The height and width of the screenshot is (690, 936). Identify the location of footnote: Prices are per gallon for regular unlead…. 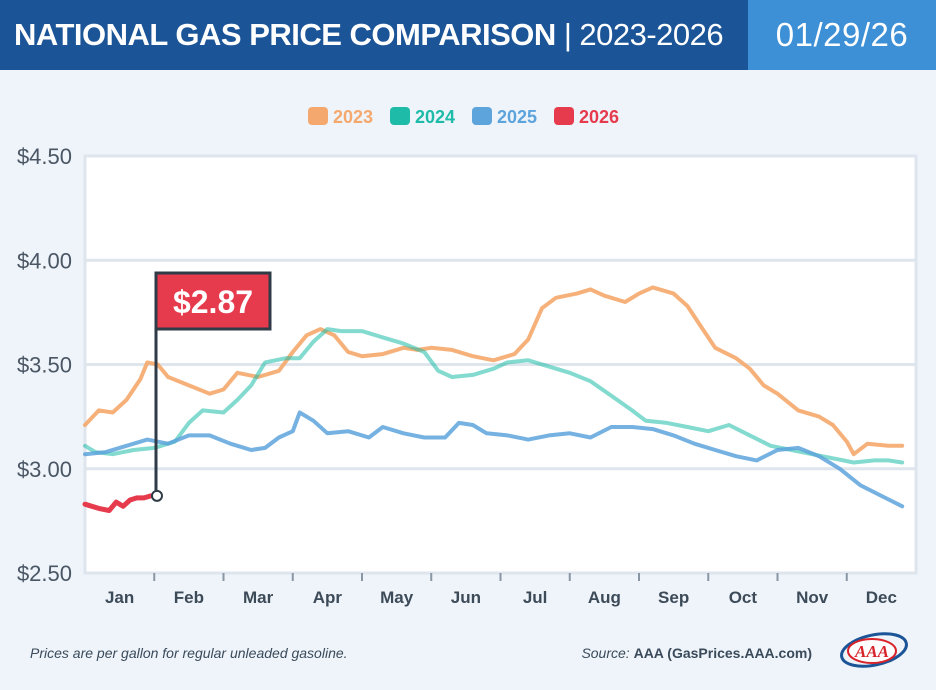
(189, 653).